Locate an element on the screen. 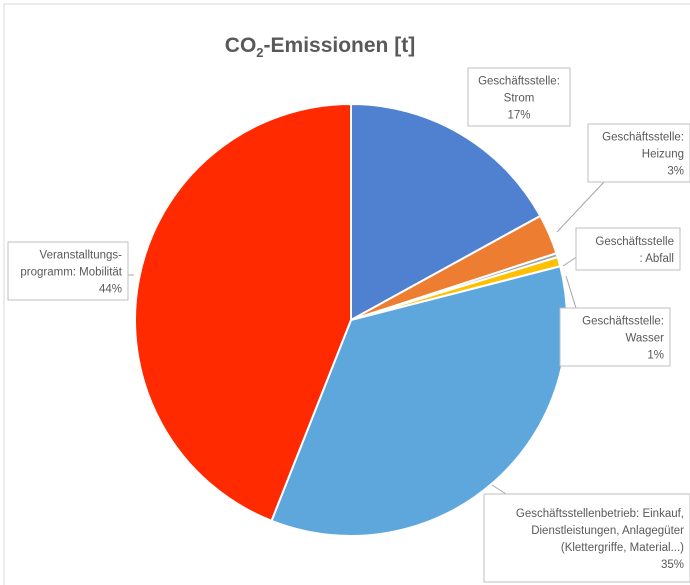 Image resolution: width=690 pixels, height=585 pixels. data-label-line: 35% is located at coordinates (672, 565).